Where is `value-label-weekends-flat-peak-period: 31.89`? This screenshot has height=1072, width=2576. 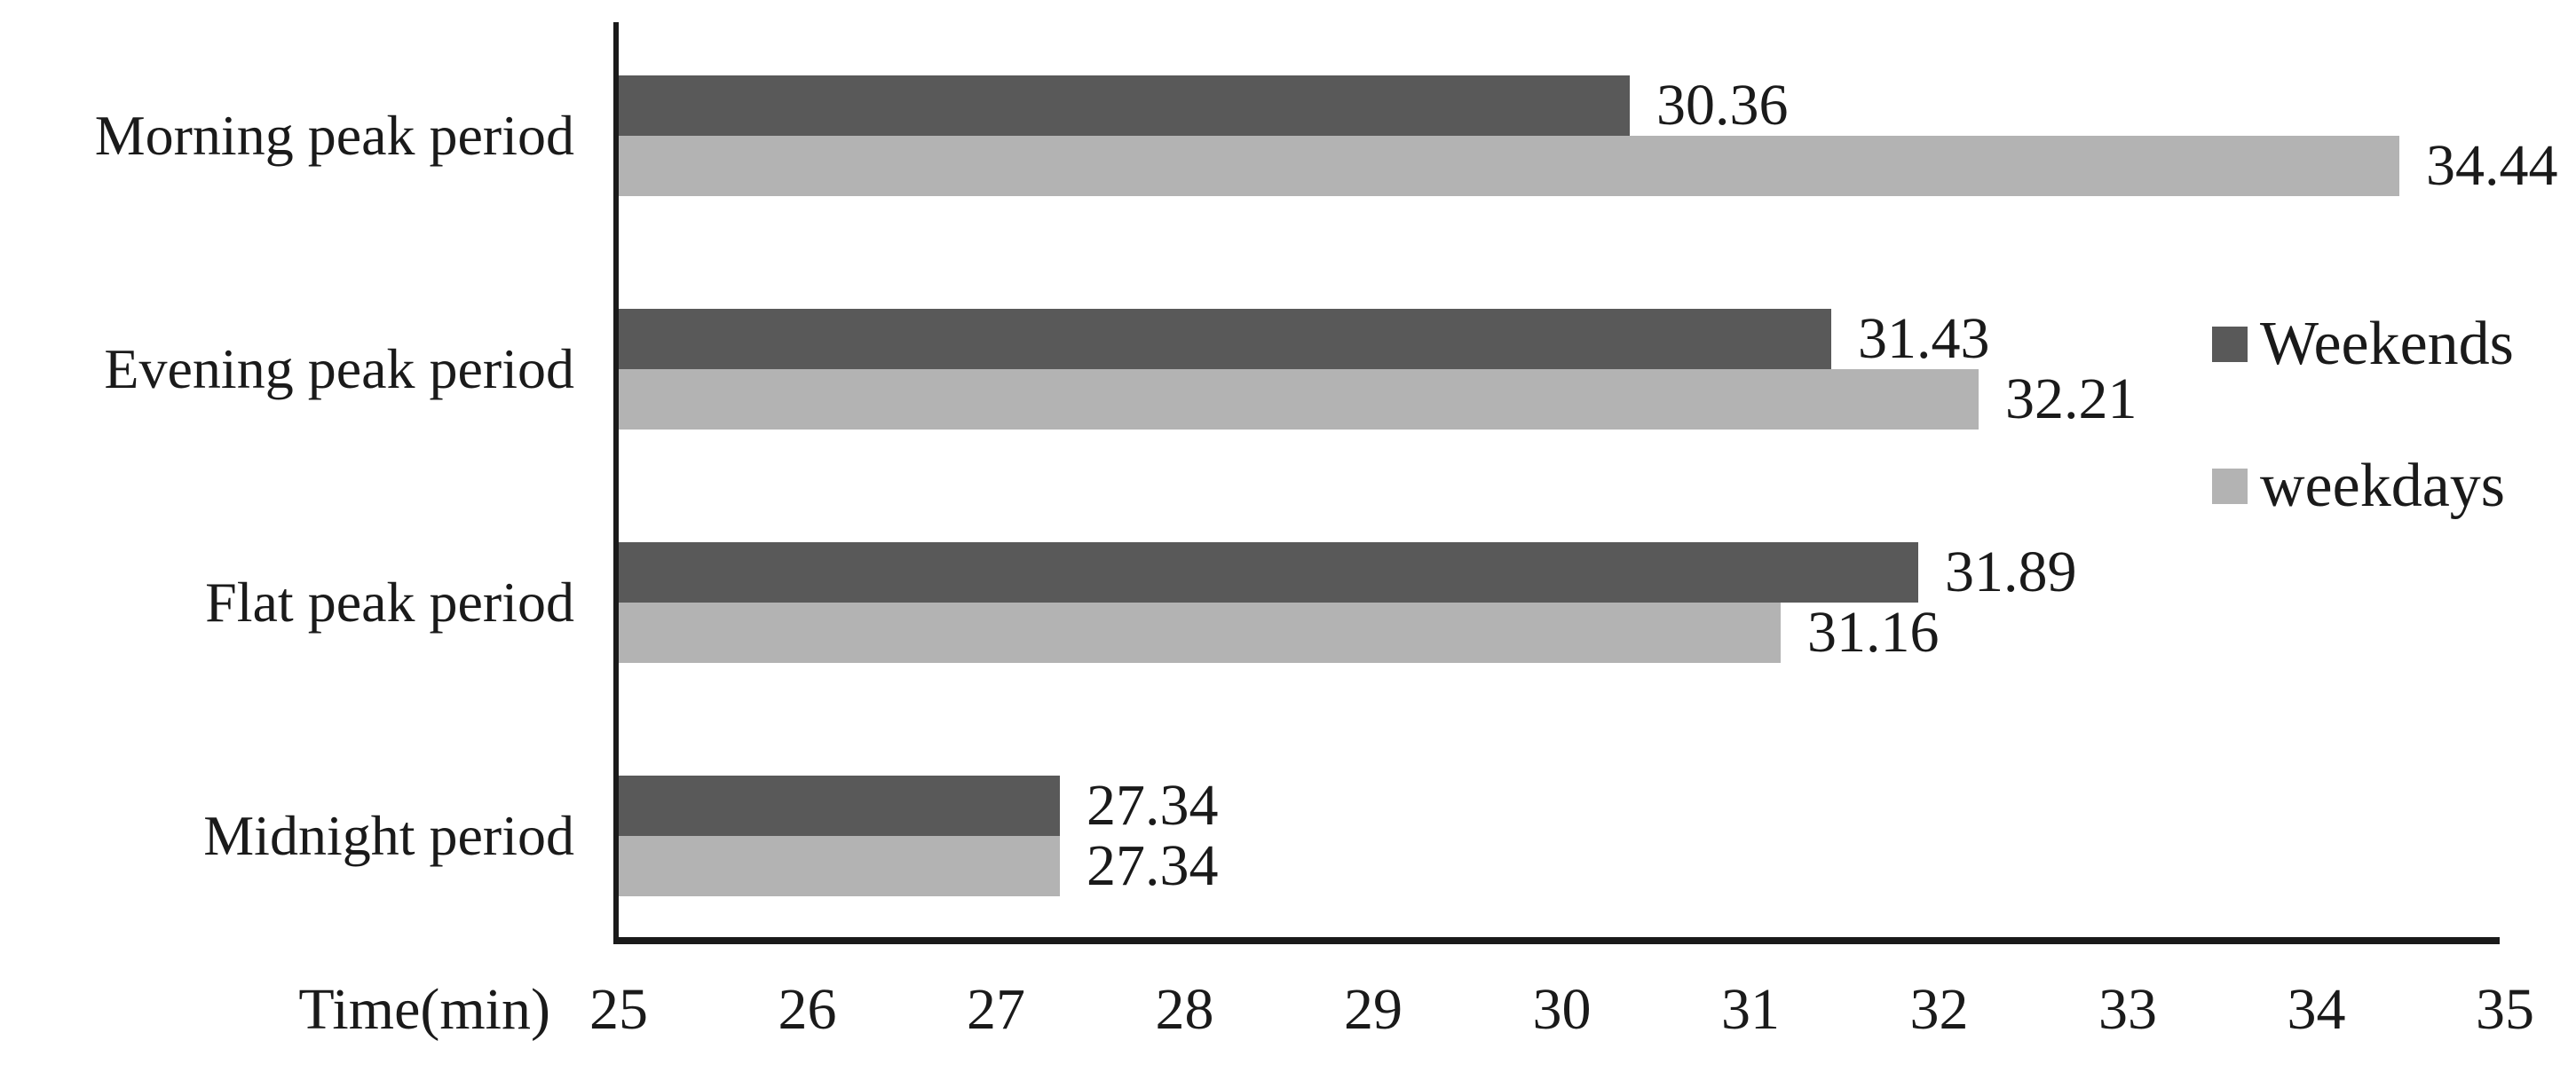
value-label-weekends-flat-peak-period: 31.89 is located at coordinates (2011, 572).